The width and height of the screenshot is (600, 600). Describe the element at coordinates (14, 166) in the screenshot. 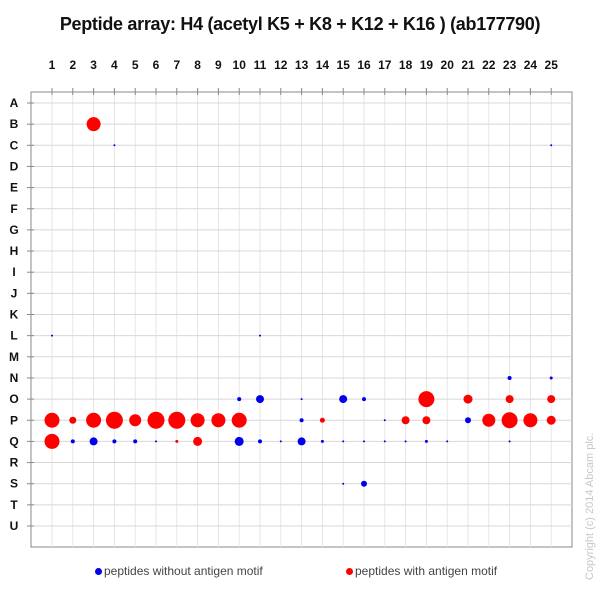

I see `y-tick-label: D` at that location.